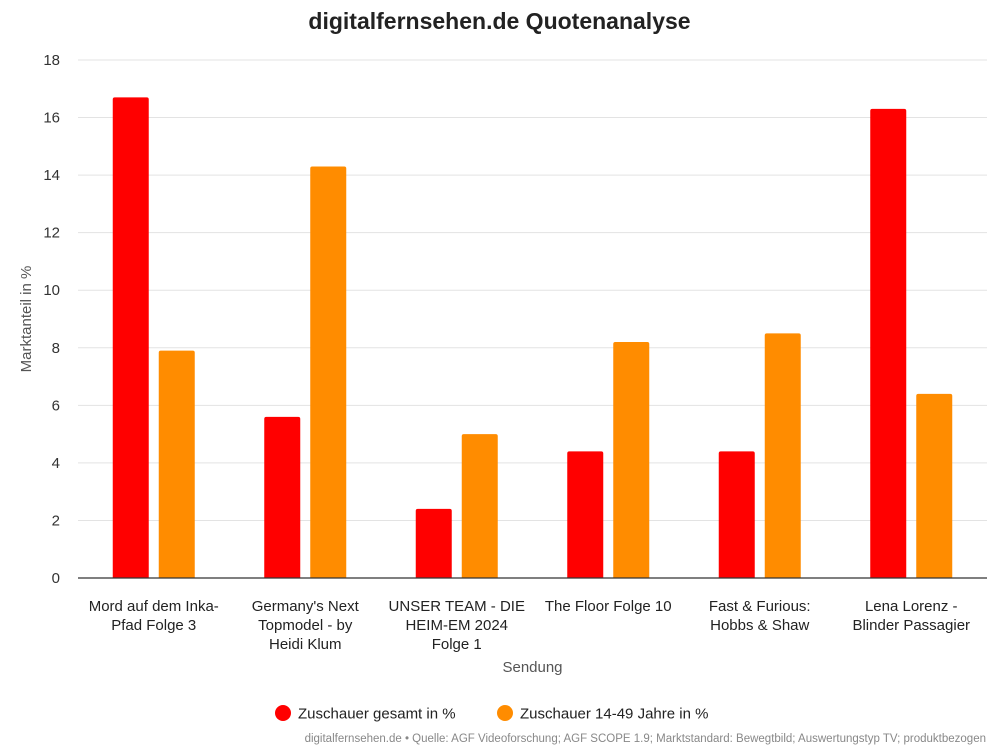 The image size is (999, 749). I want to click on x-category-label-line: Topmodel - by, so click(305, 625).